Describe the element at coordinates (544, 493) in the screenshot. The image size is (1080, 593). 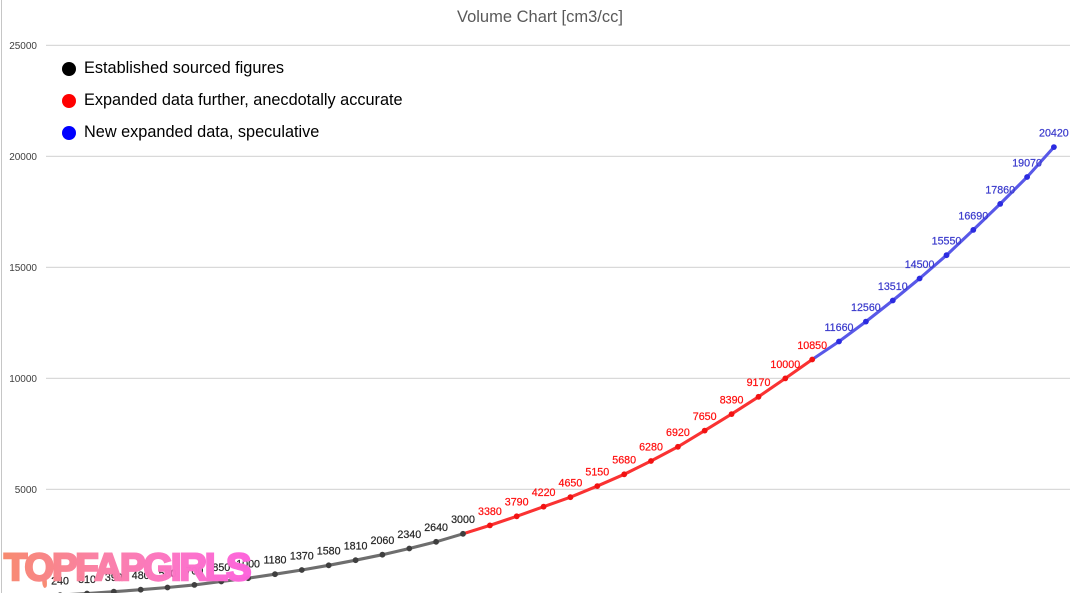
I see `svg-text: 4220` at that location.